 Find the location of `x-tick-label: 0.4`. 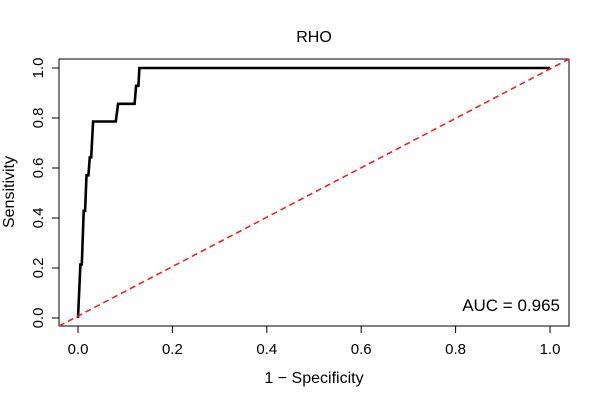

x-tick-label: 0.4 is located at coordinates (266, 349).